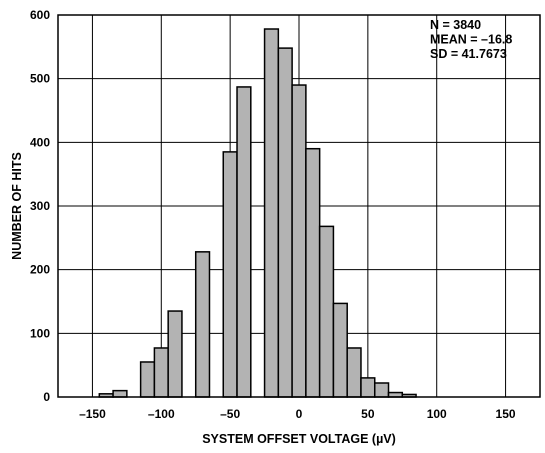  What do you see at coordinates (437, 414) in the screenshot?
I see `x-tick-label: 100` at bounding box center [437, 414].